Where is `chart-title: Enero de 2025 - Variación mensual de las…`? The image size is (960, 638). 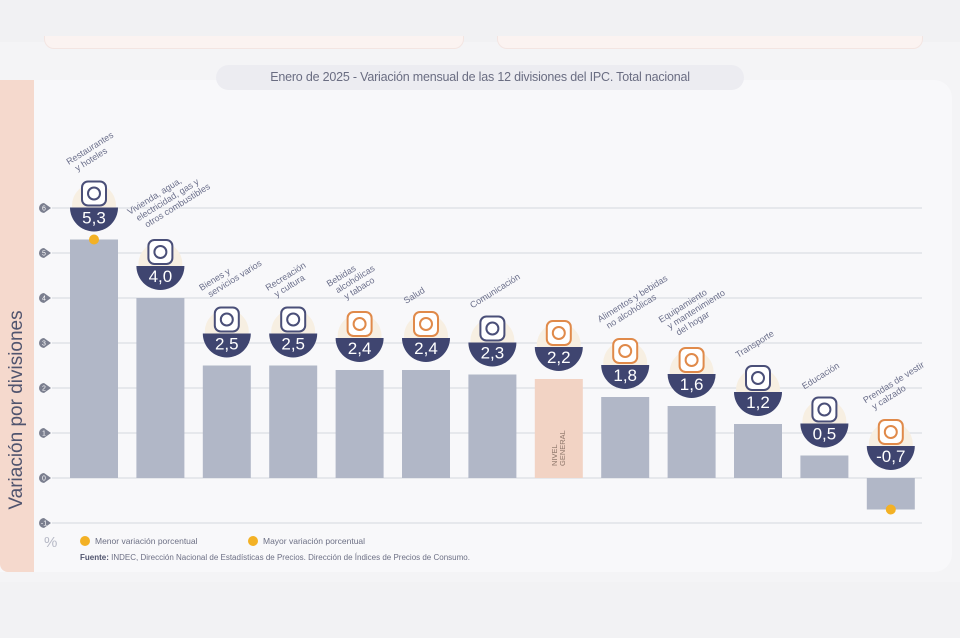
chart-title: Enero de 2025 - Variación mensual de las… is located at coordinates (480, 77).